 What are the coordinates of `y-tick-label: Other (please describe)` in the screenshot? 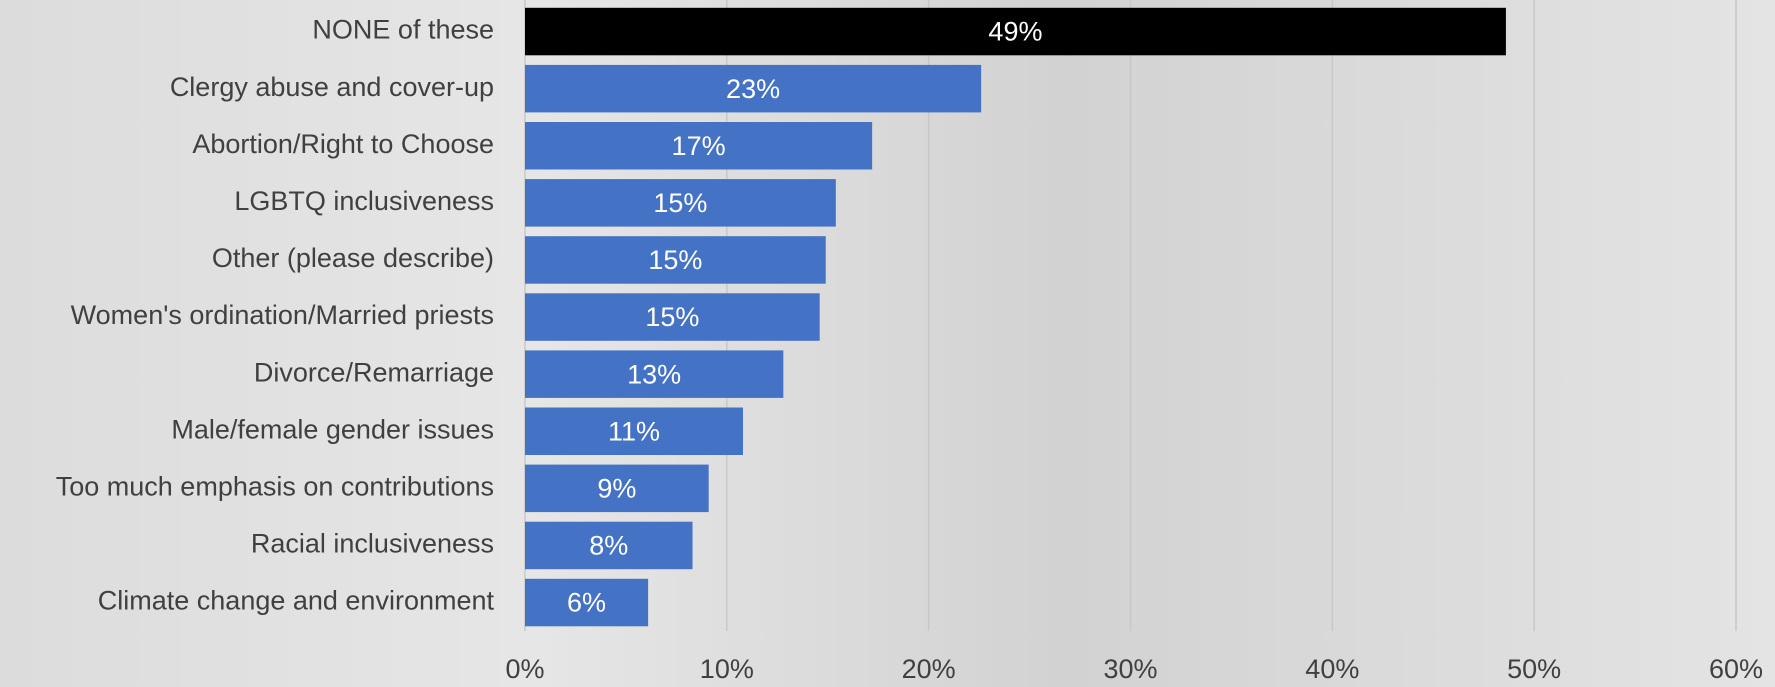 It's located at (353, 258).